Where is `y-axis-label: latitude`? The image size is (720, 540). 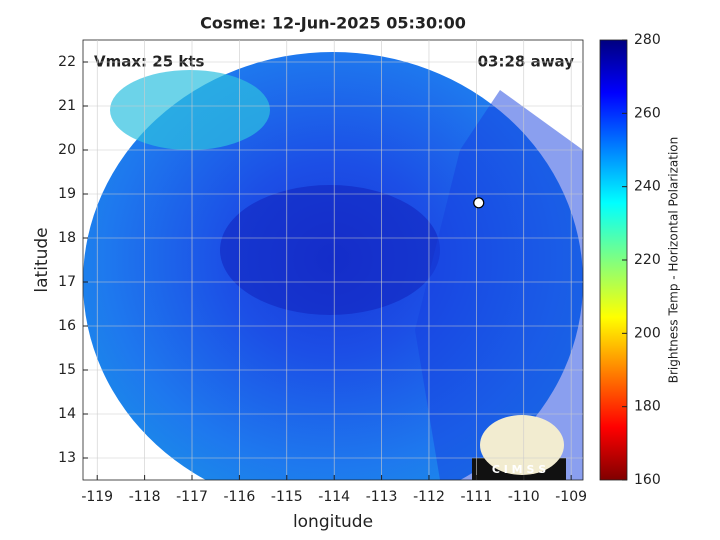
y-axis-label: latitude is located at coordinates (42, 259).